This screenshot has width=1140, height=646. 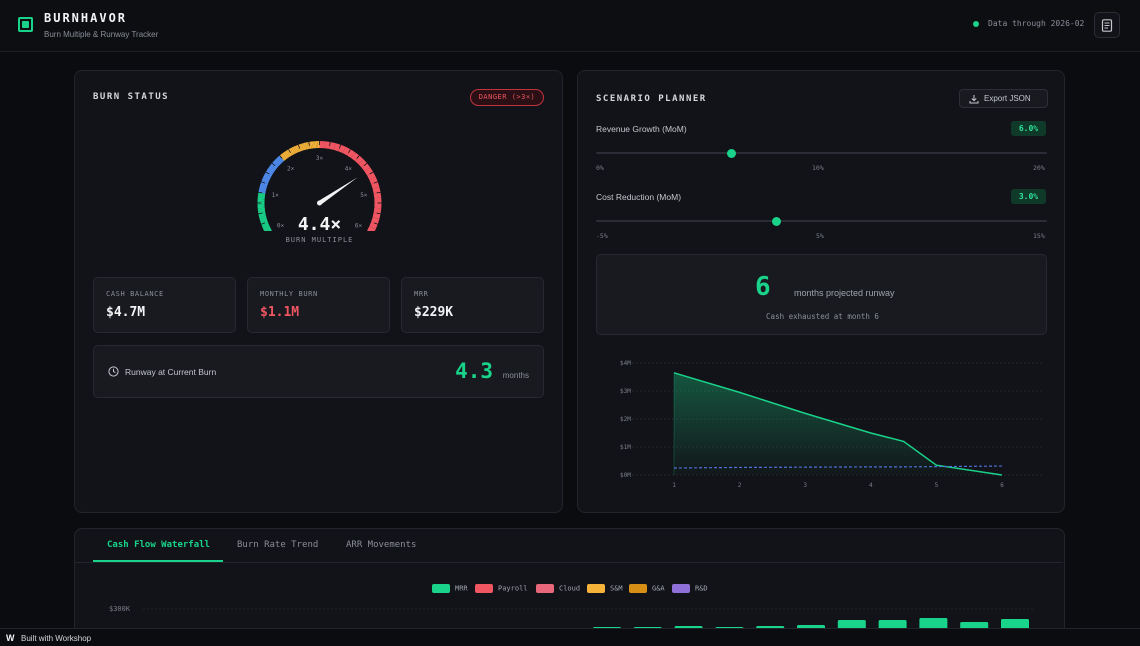 What do you see at coordinates (625, 419) in the screenshot?
I see `y-tick-label: $2M` at bounding box center [625, 419].